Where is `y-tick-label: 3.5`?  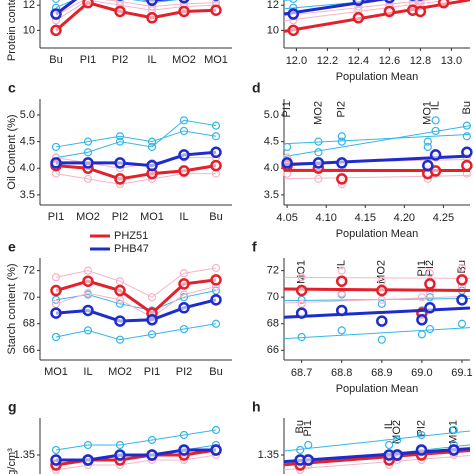 y-tick-label: 3.5 is located at coordinates (271, 195).